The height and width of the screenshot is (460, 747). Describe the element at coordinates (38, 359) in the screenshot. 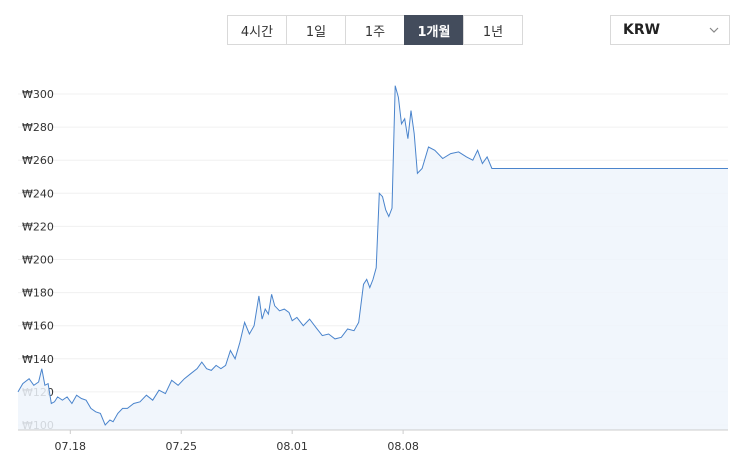

I see `y-tick-label: ₩140` at that location.